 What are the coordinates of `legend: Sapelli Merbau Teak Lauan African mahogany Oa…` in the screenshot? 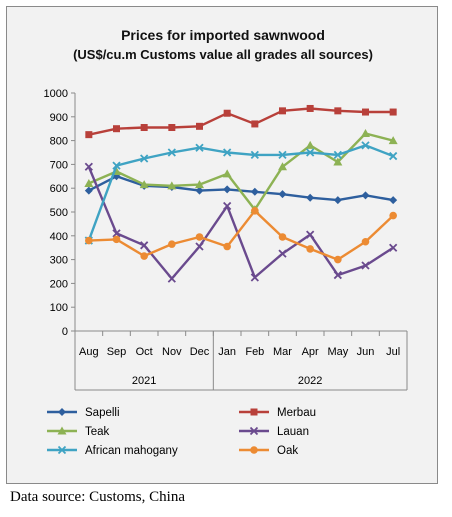 It's located at (181, 432).